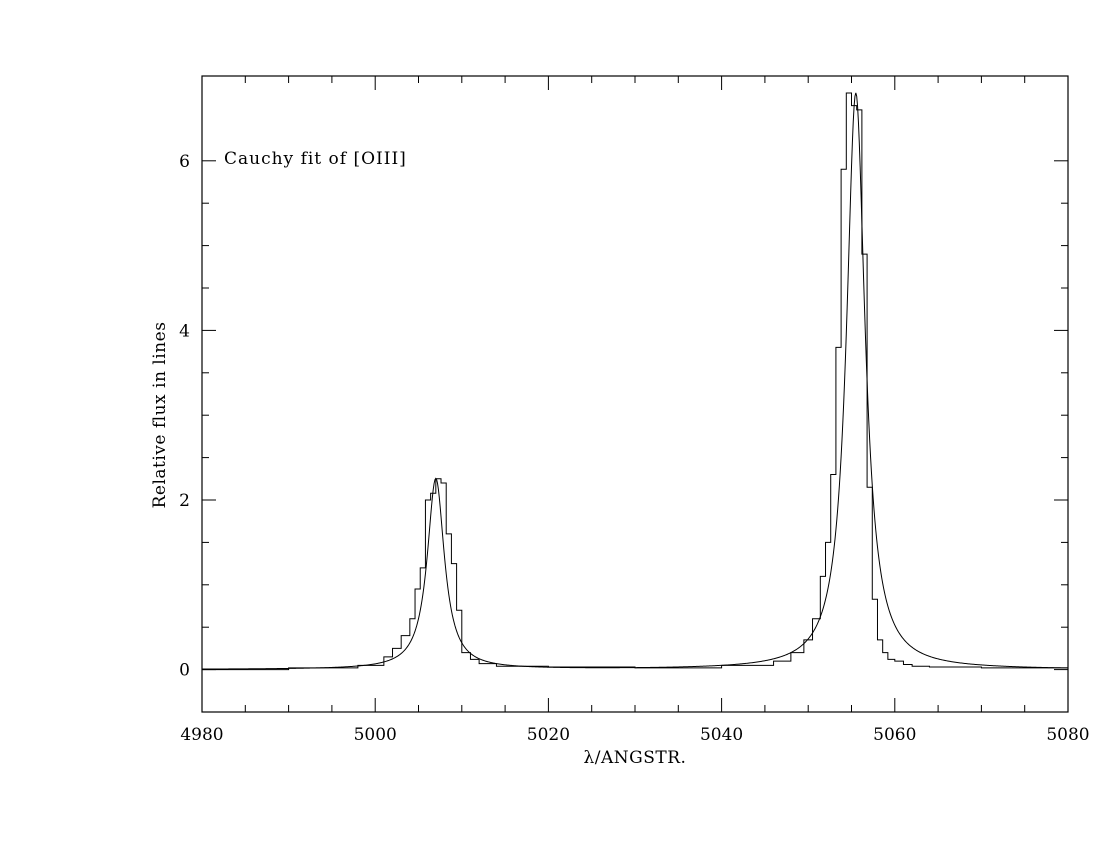 The width and height of the screenshot is (1100, 850). Describe the element at coordinates (184, 671) in the screenshot. I see `y-tick-label: 0` at that location.